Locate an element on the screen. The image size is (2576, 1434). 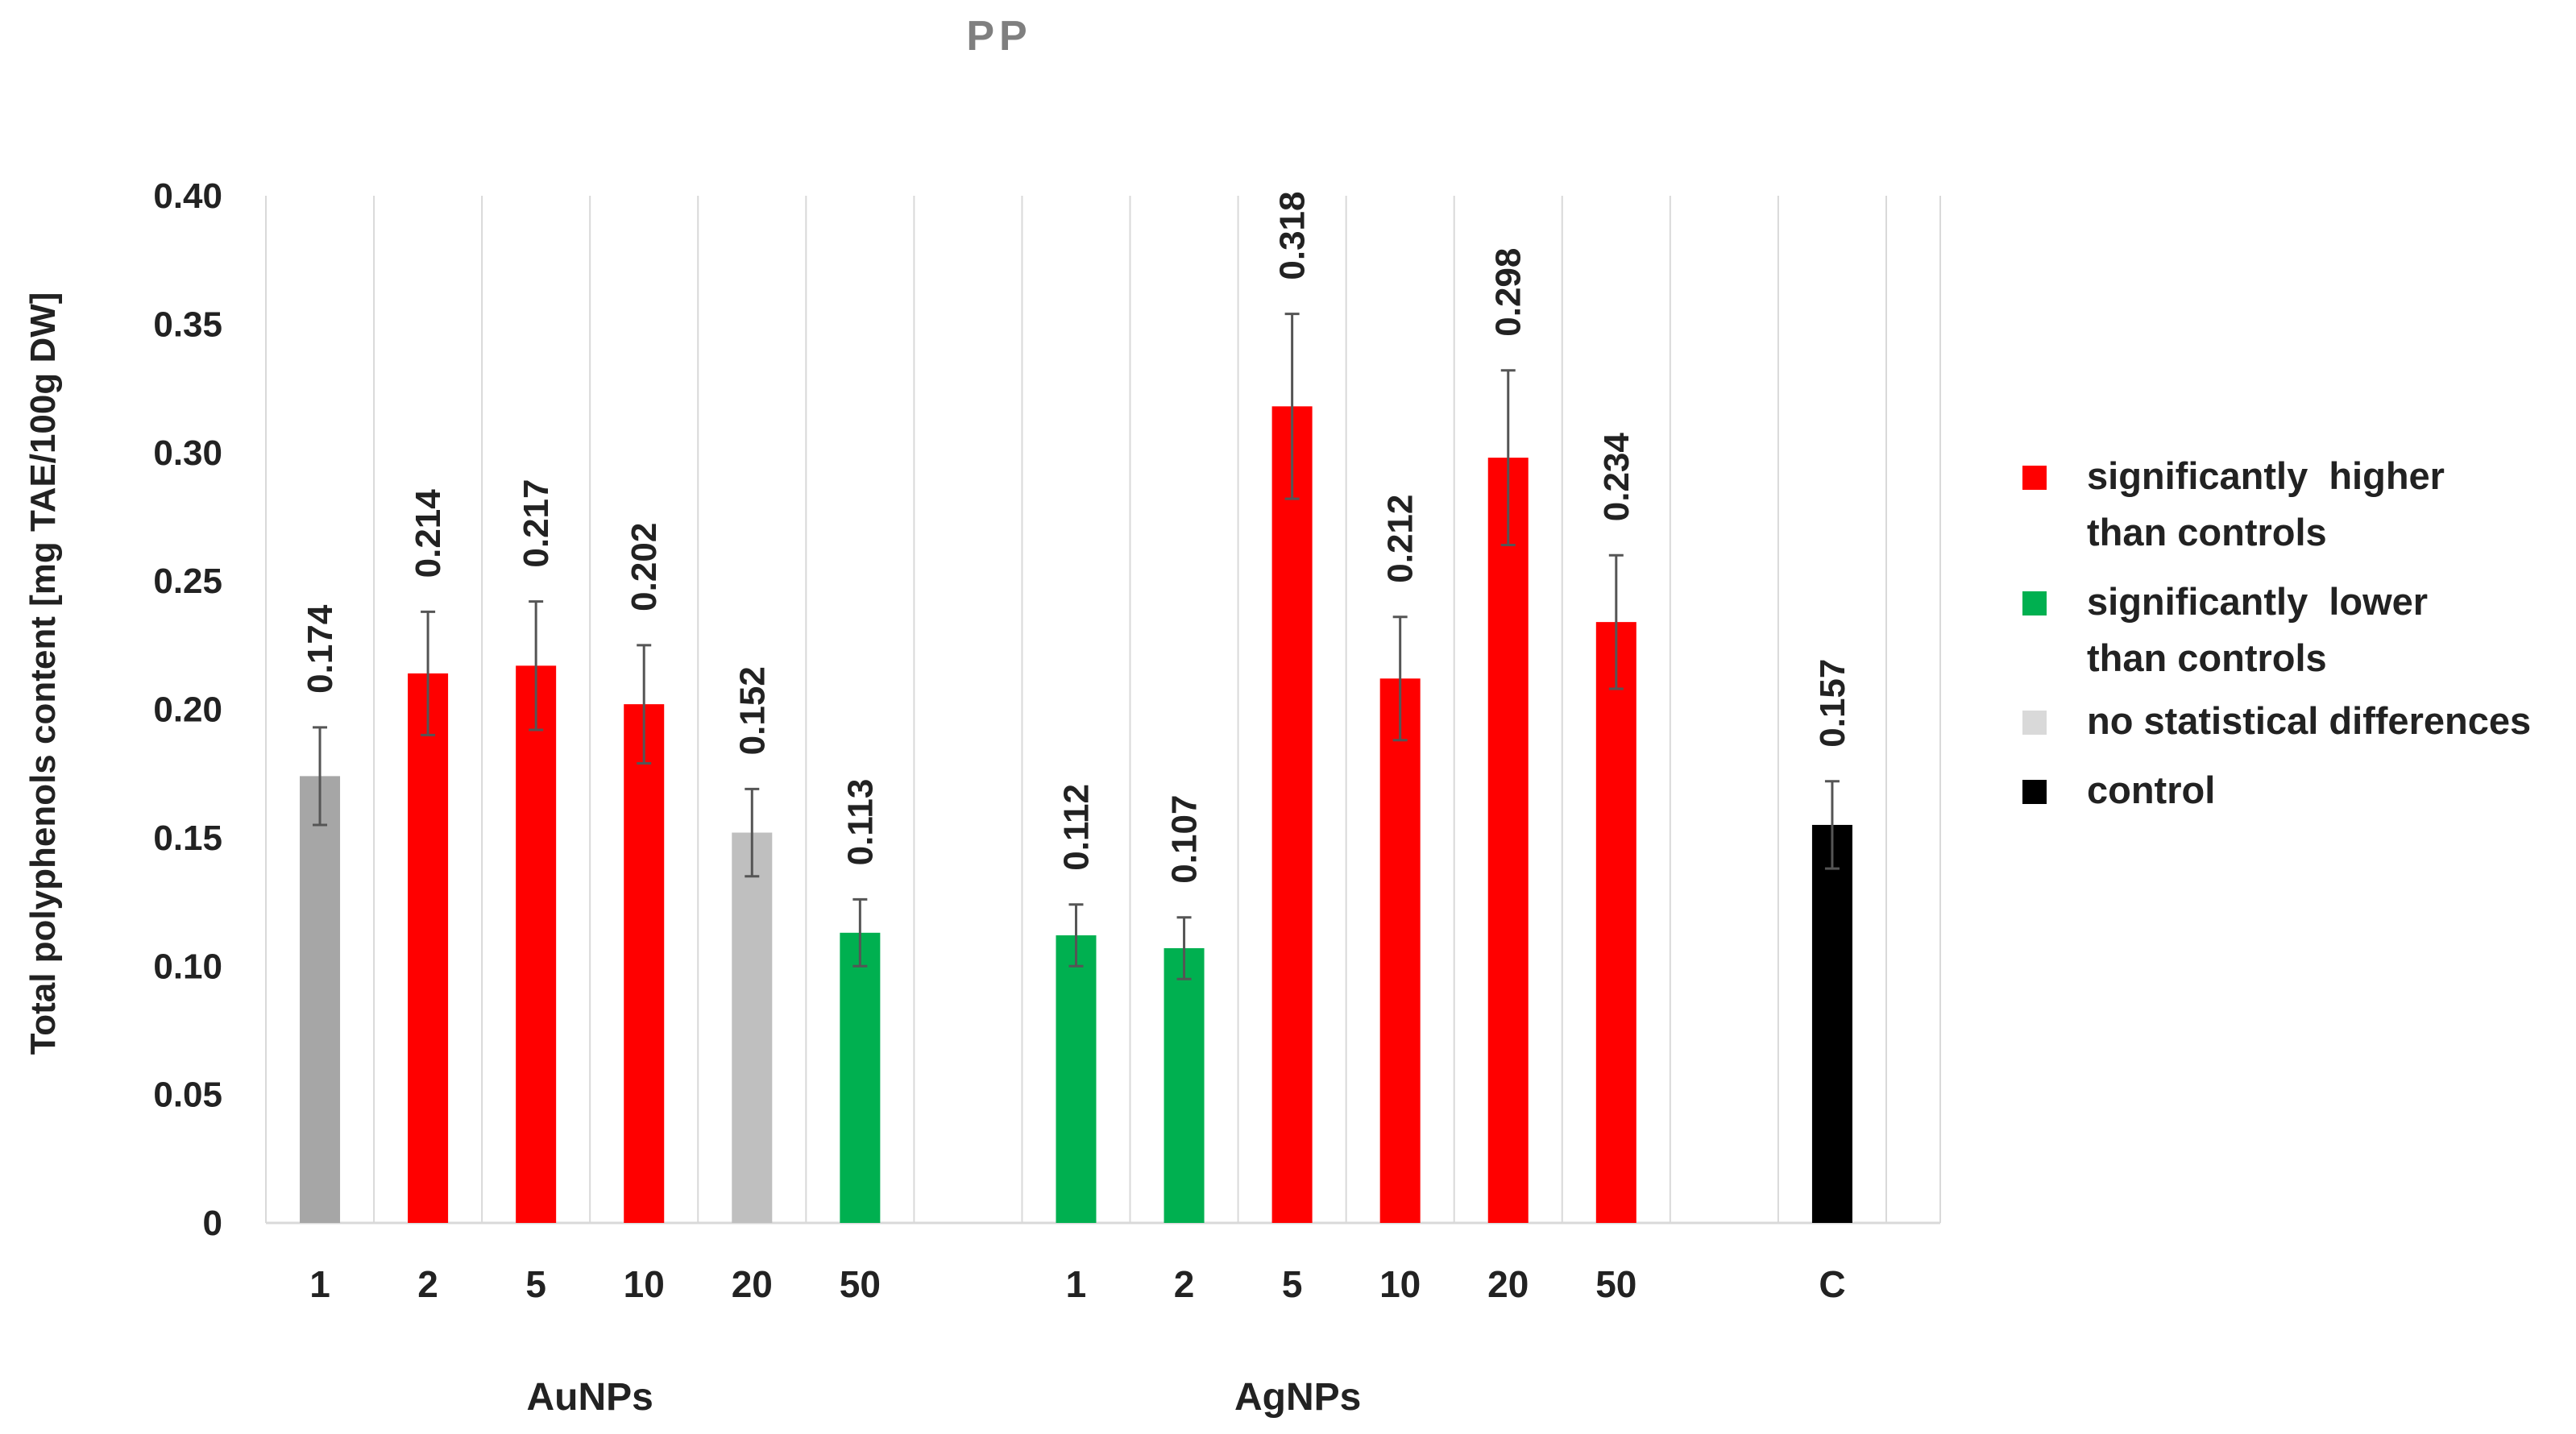
data-label: 0.174 is located at coordinates (320, 649).